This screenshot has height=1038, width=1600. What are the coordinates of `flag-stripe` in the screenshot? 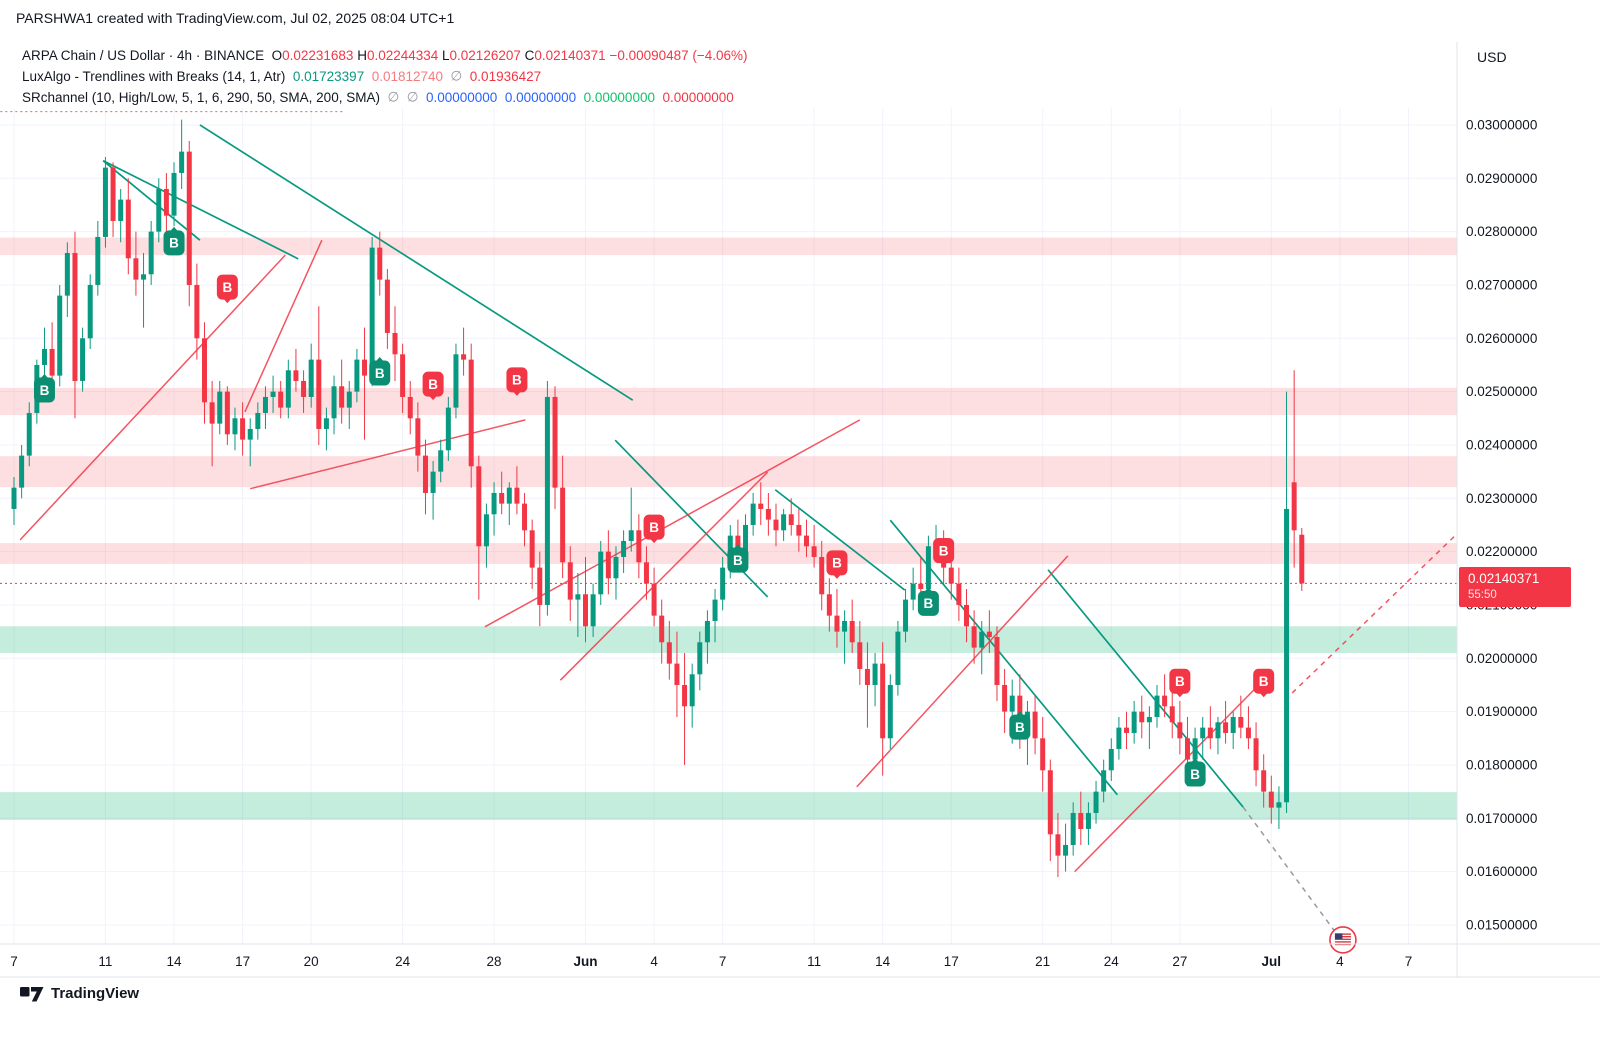 It's located at (1342, 942).